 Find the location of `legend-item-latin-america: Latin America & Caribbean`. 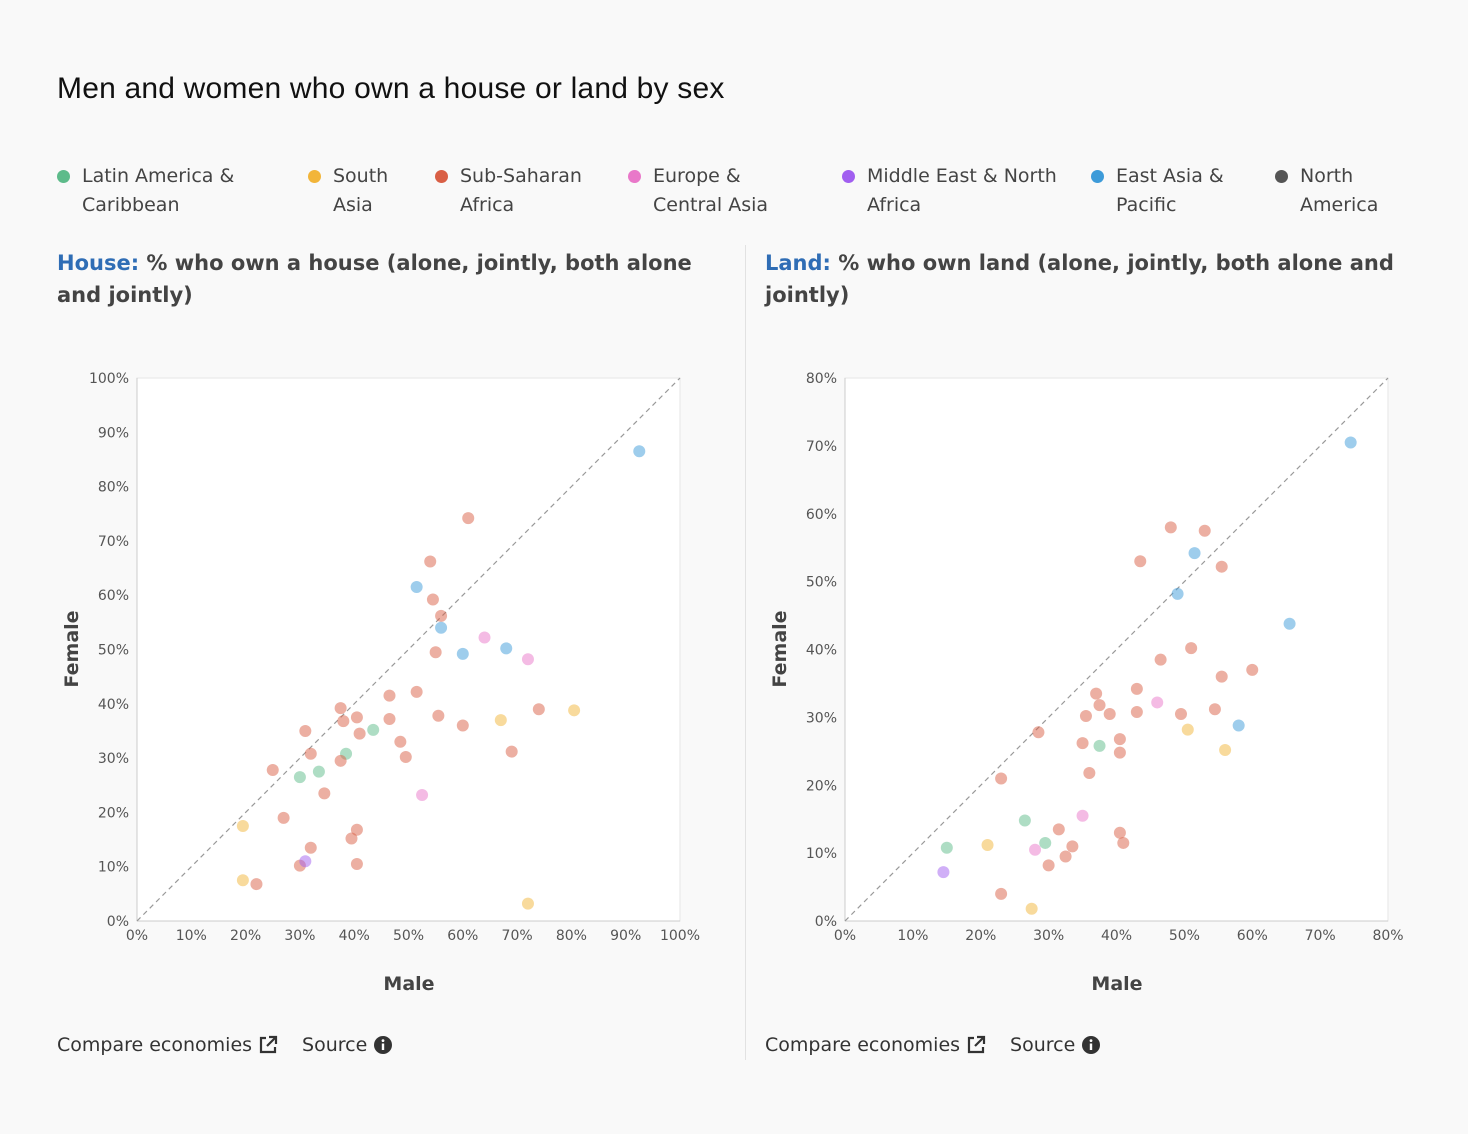

legend-item-latin-america: Latin America & Caribbean is located at coordinates (145, 191).